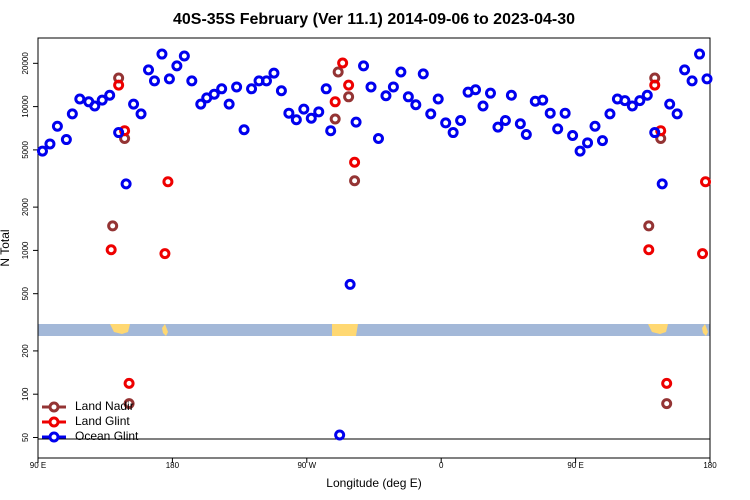  I want to click on legend-label: Land Glint, so click(102, 421).